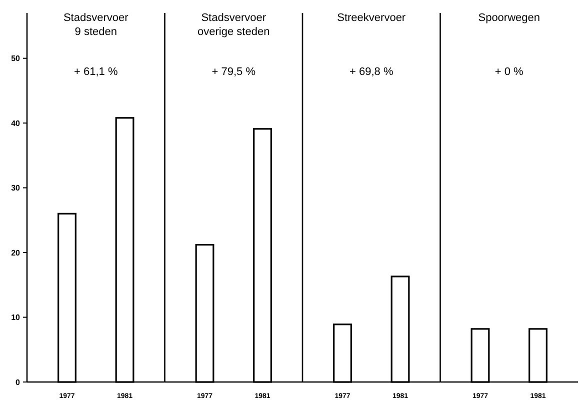 This screenshot has width=579, height=402. Describe the element at coordinates (16, 123) in the screenshot. I see `y-tick-label: 40` at that location.